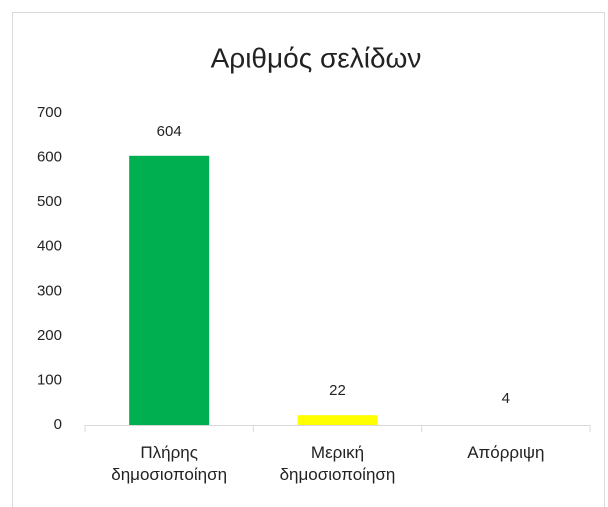  Describe the element at coordinates (49, 112) in the screenshot. I see `y-tick-label: 700` at that location.